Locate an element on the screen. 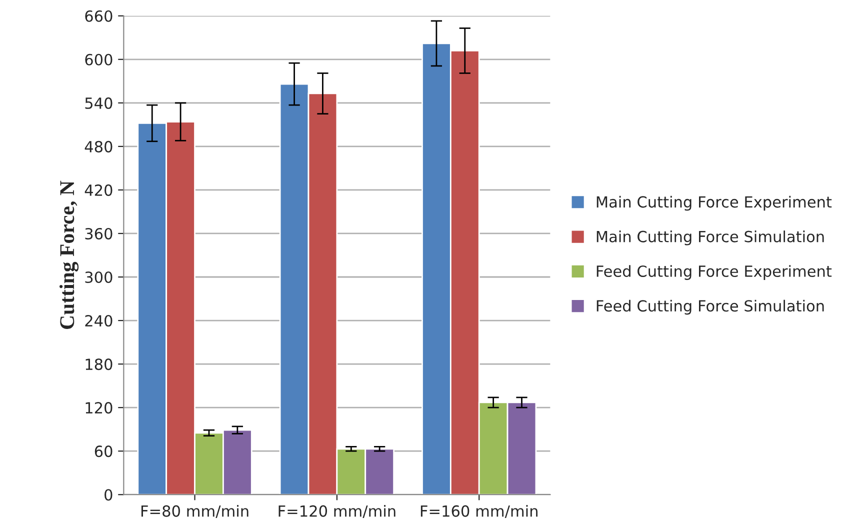  x-tick-label: F=120 mm/min is located at coordinates (337, 511).